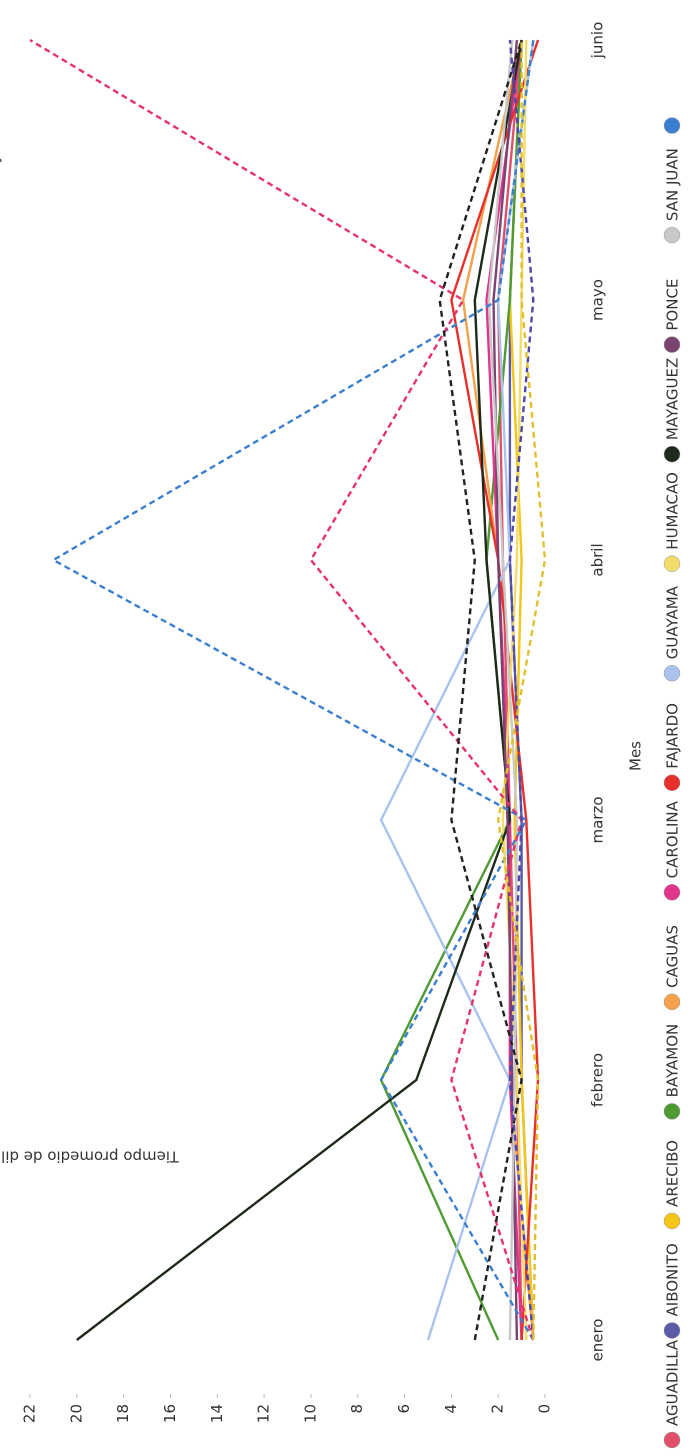 The height and width of the screenshot is (1456, 691). I want to click on x-tick-label: enero, so click(598, 1340).